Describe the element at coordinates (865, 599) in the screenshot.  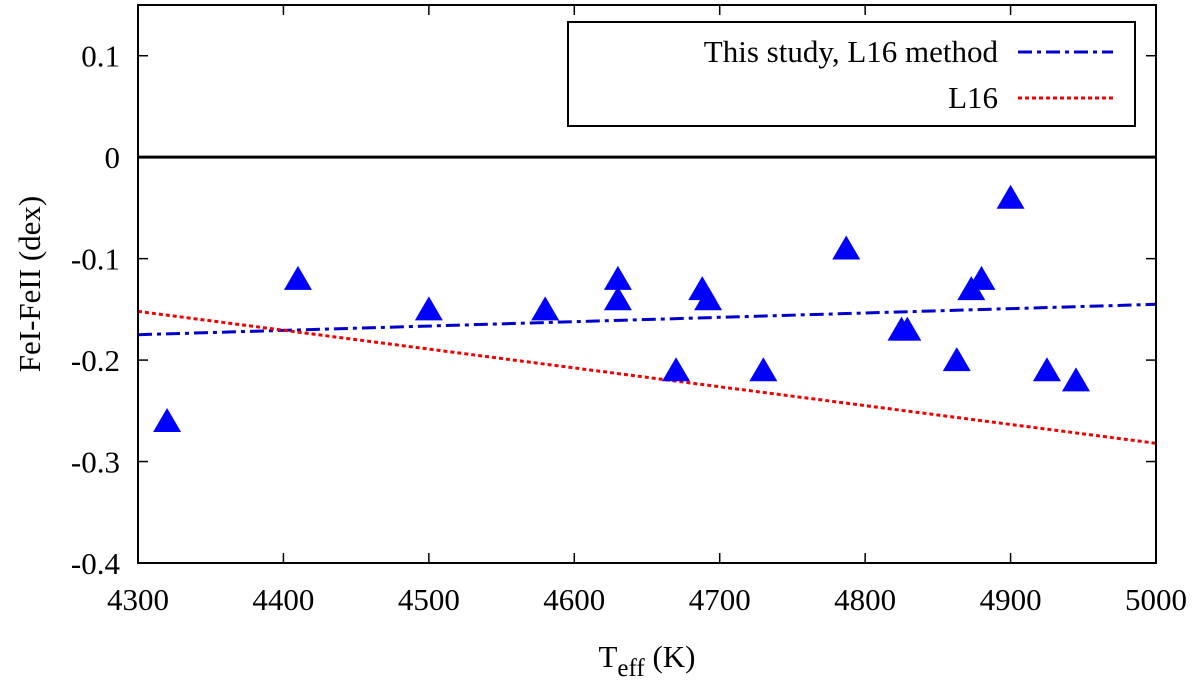
I see `x-tick-label: 4800` at that location.